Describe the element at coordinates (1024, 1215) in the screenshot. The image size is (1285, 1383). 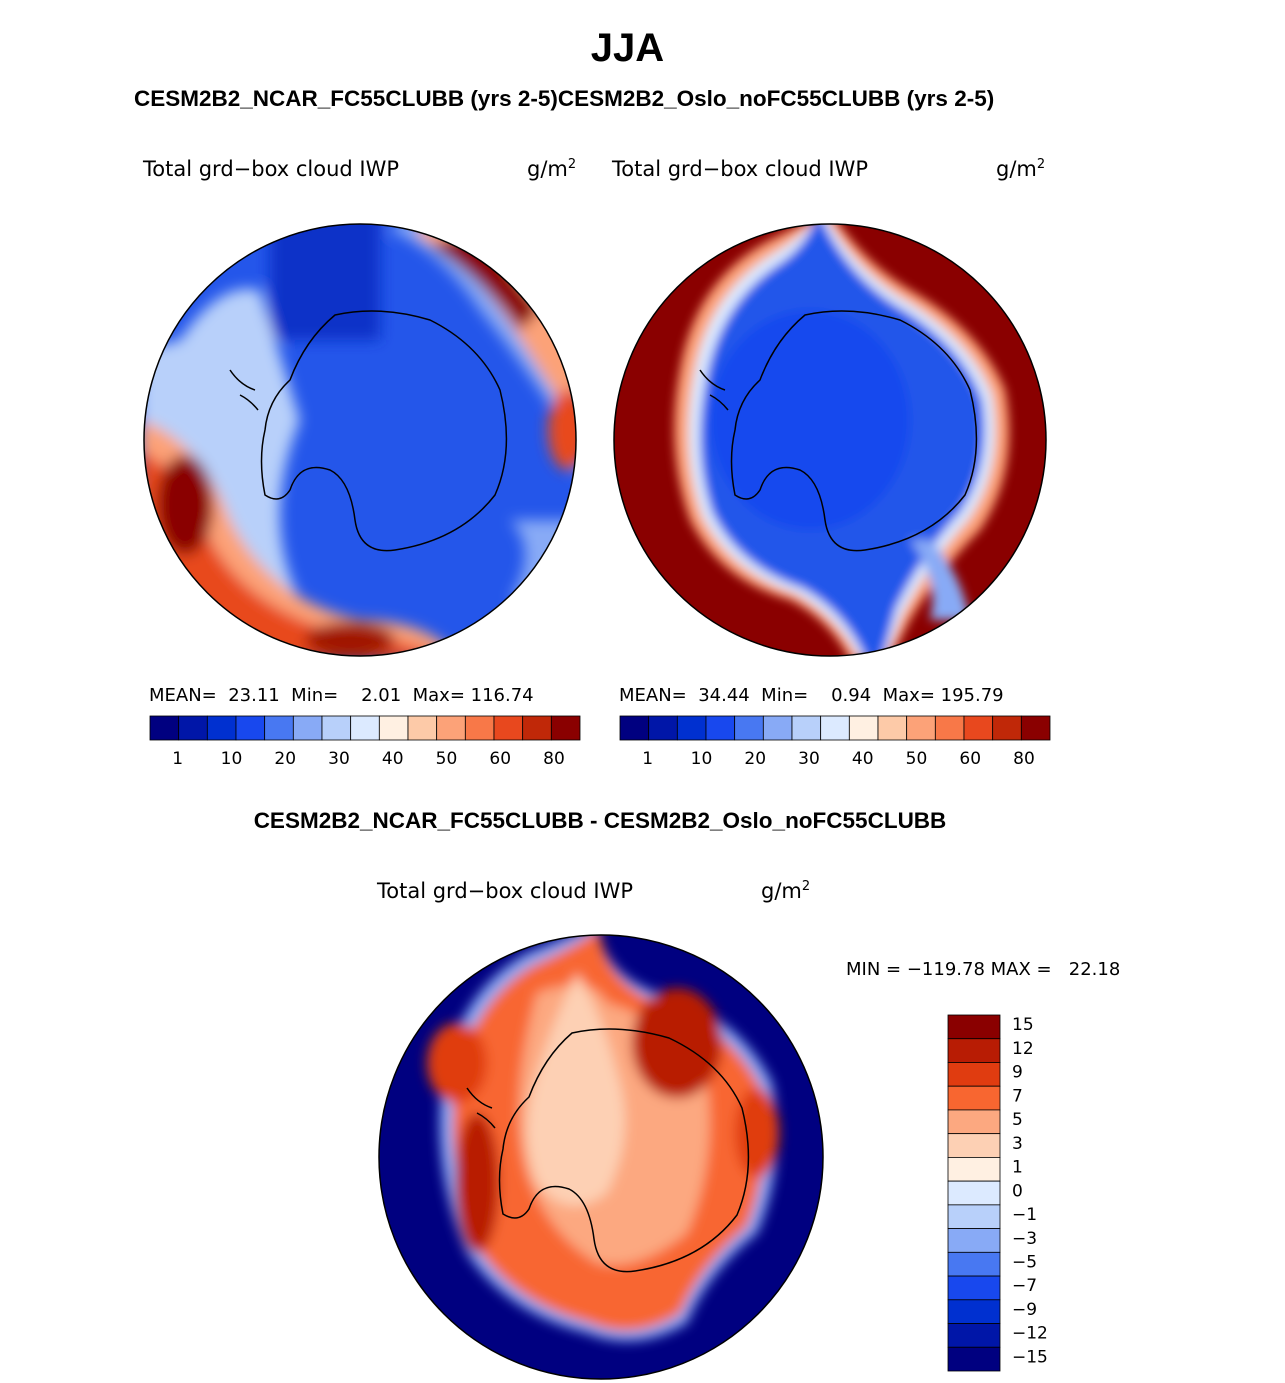
I see `colorbar-diff-label: −1` at that location.